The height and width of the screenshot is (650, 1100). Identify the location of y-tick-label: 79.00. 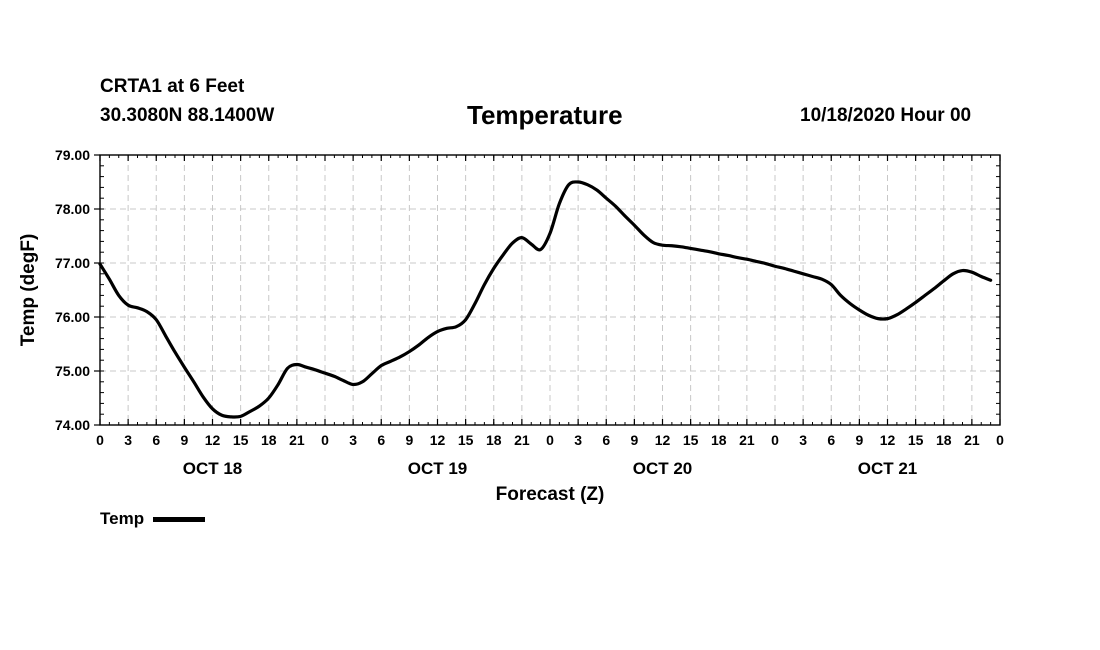
(72, 155).